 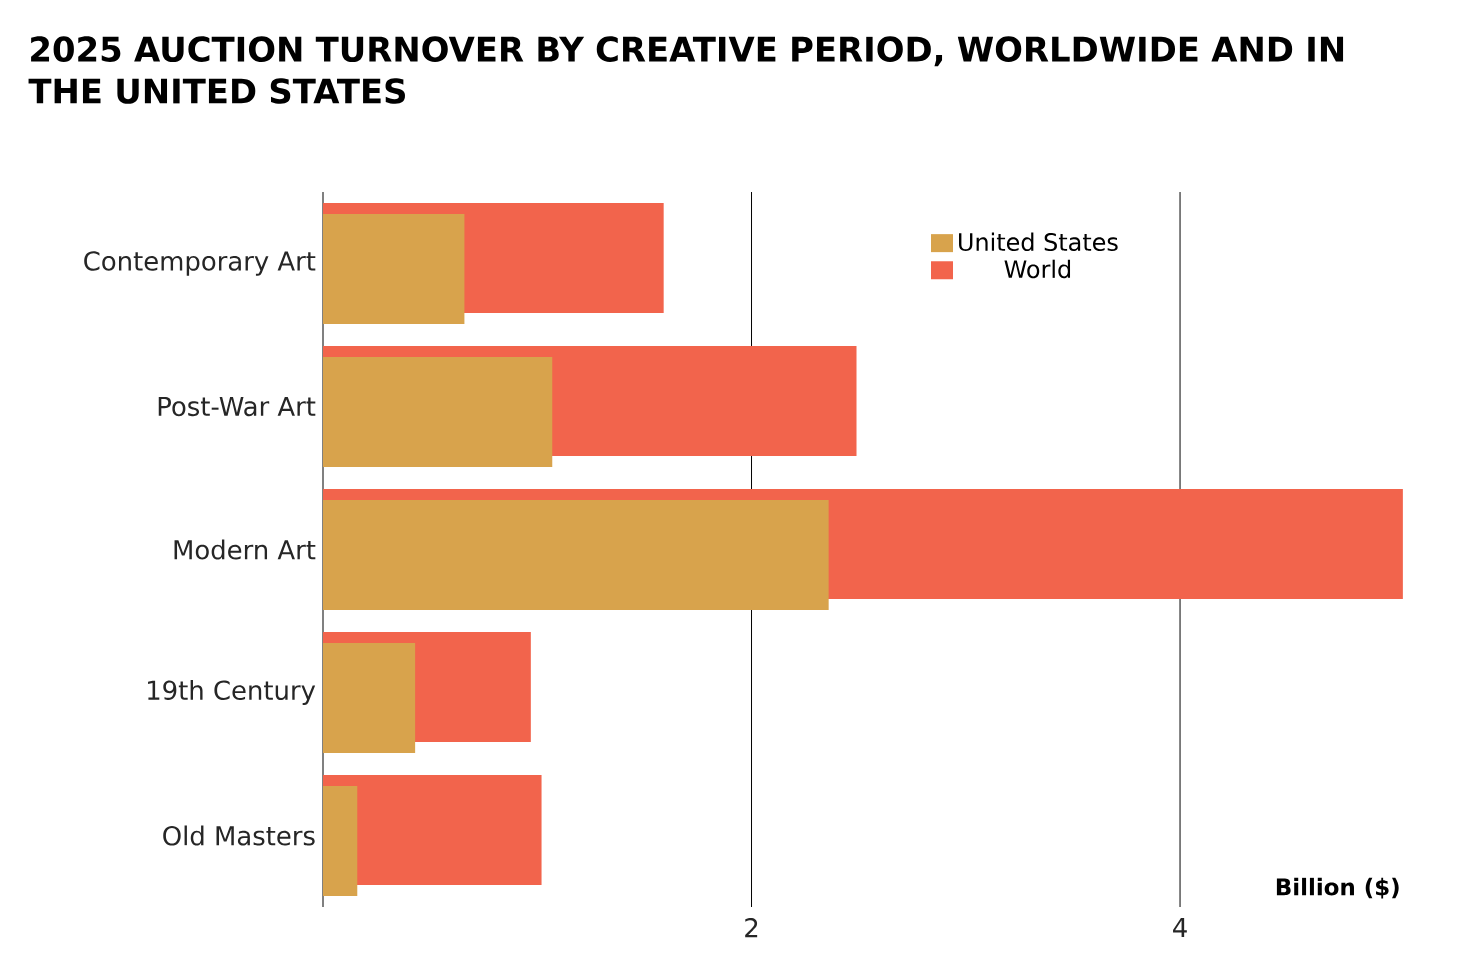 What do you see at coordinates (751, 928) in the screenshot?
I see `x-tick-label: 2` at bounding box center [751, 928].